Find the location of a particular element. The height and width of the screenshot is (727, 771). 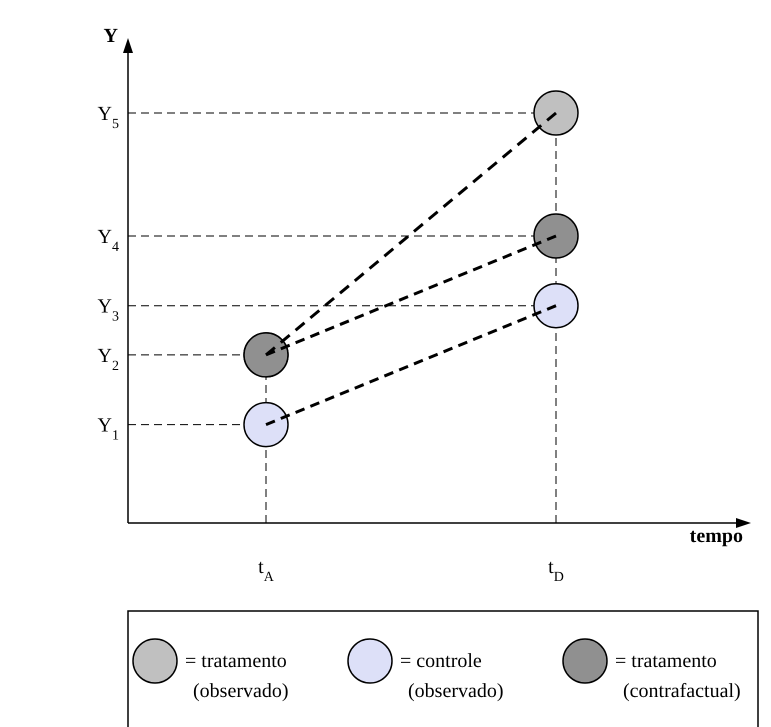

y-axis-title: Y is located at coordinates (111, 36).